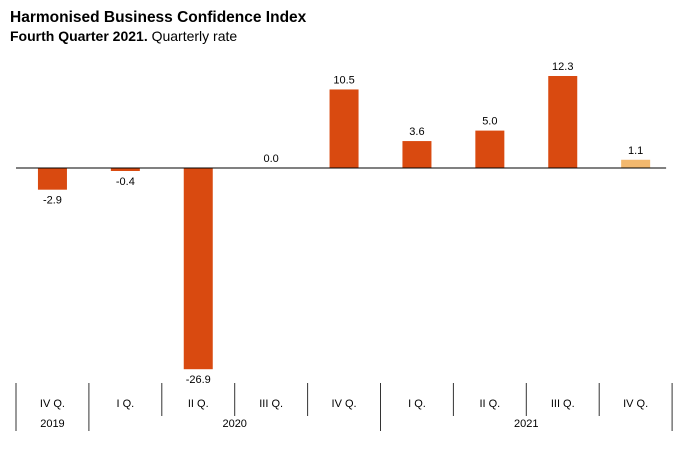 Image resolution: width=684 pixels, height=456 pixels. What do you see at coordinates (158, 17) in the screenshot?
I see `chart-title: Harmonised Business Confidence Index` at bounding box center [158, 17].